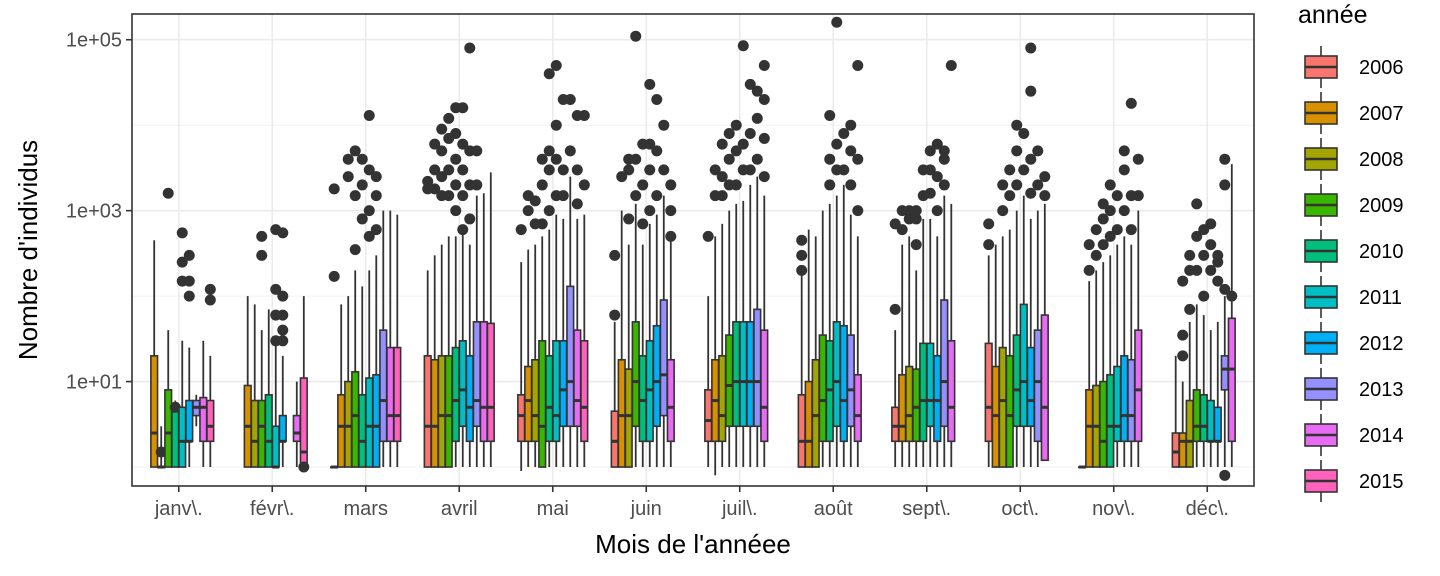 The image size is (1440, 576). What do you see at coordinates (366, 509) in the screenshot?
I see `x-tick-label: mars` at bounding box center [366, 509].